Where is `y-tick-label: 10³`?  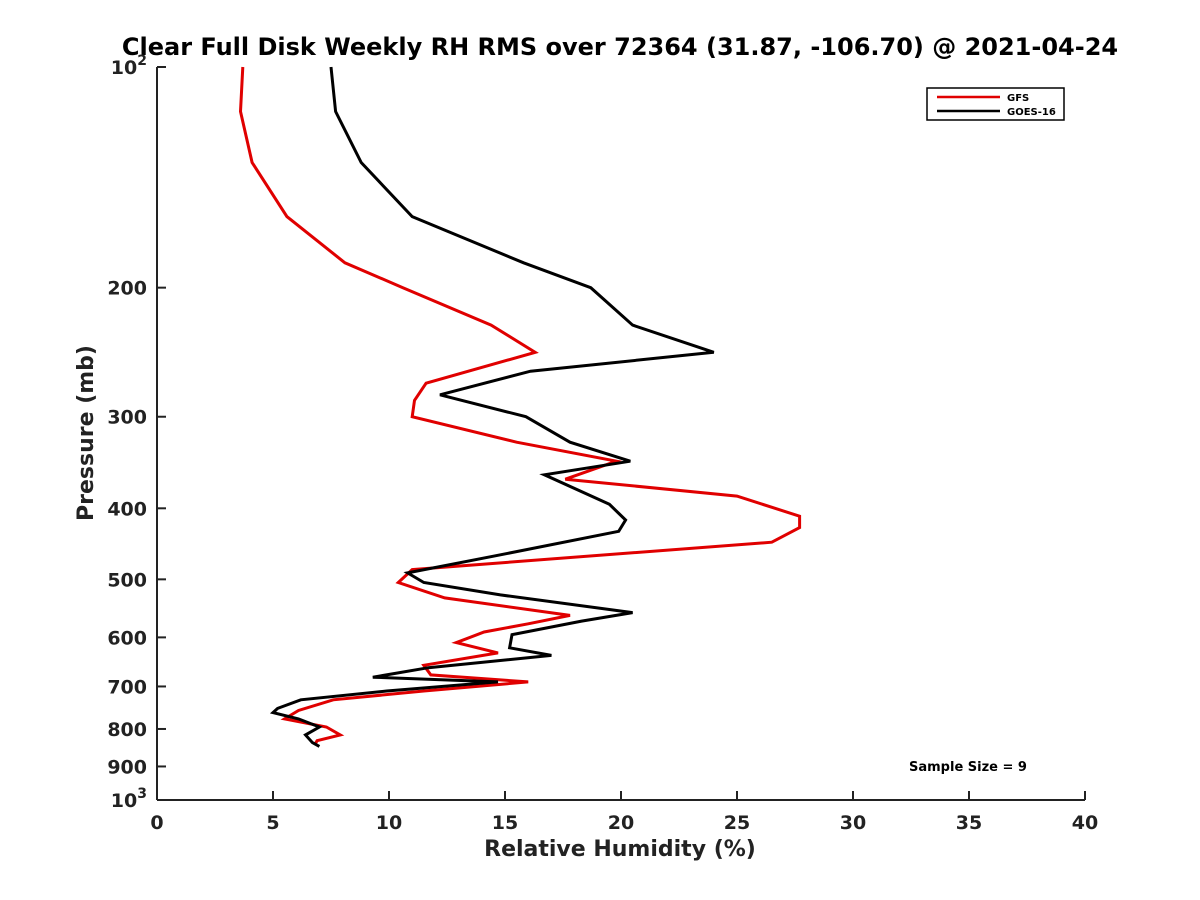
y-tick-label: 10³ is located at coordinates (129, 799).